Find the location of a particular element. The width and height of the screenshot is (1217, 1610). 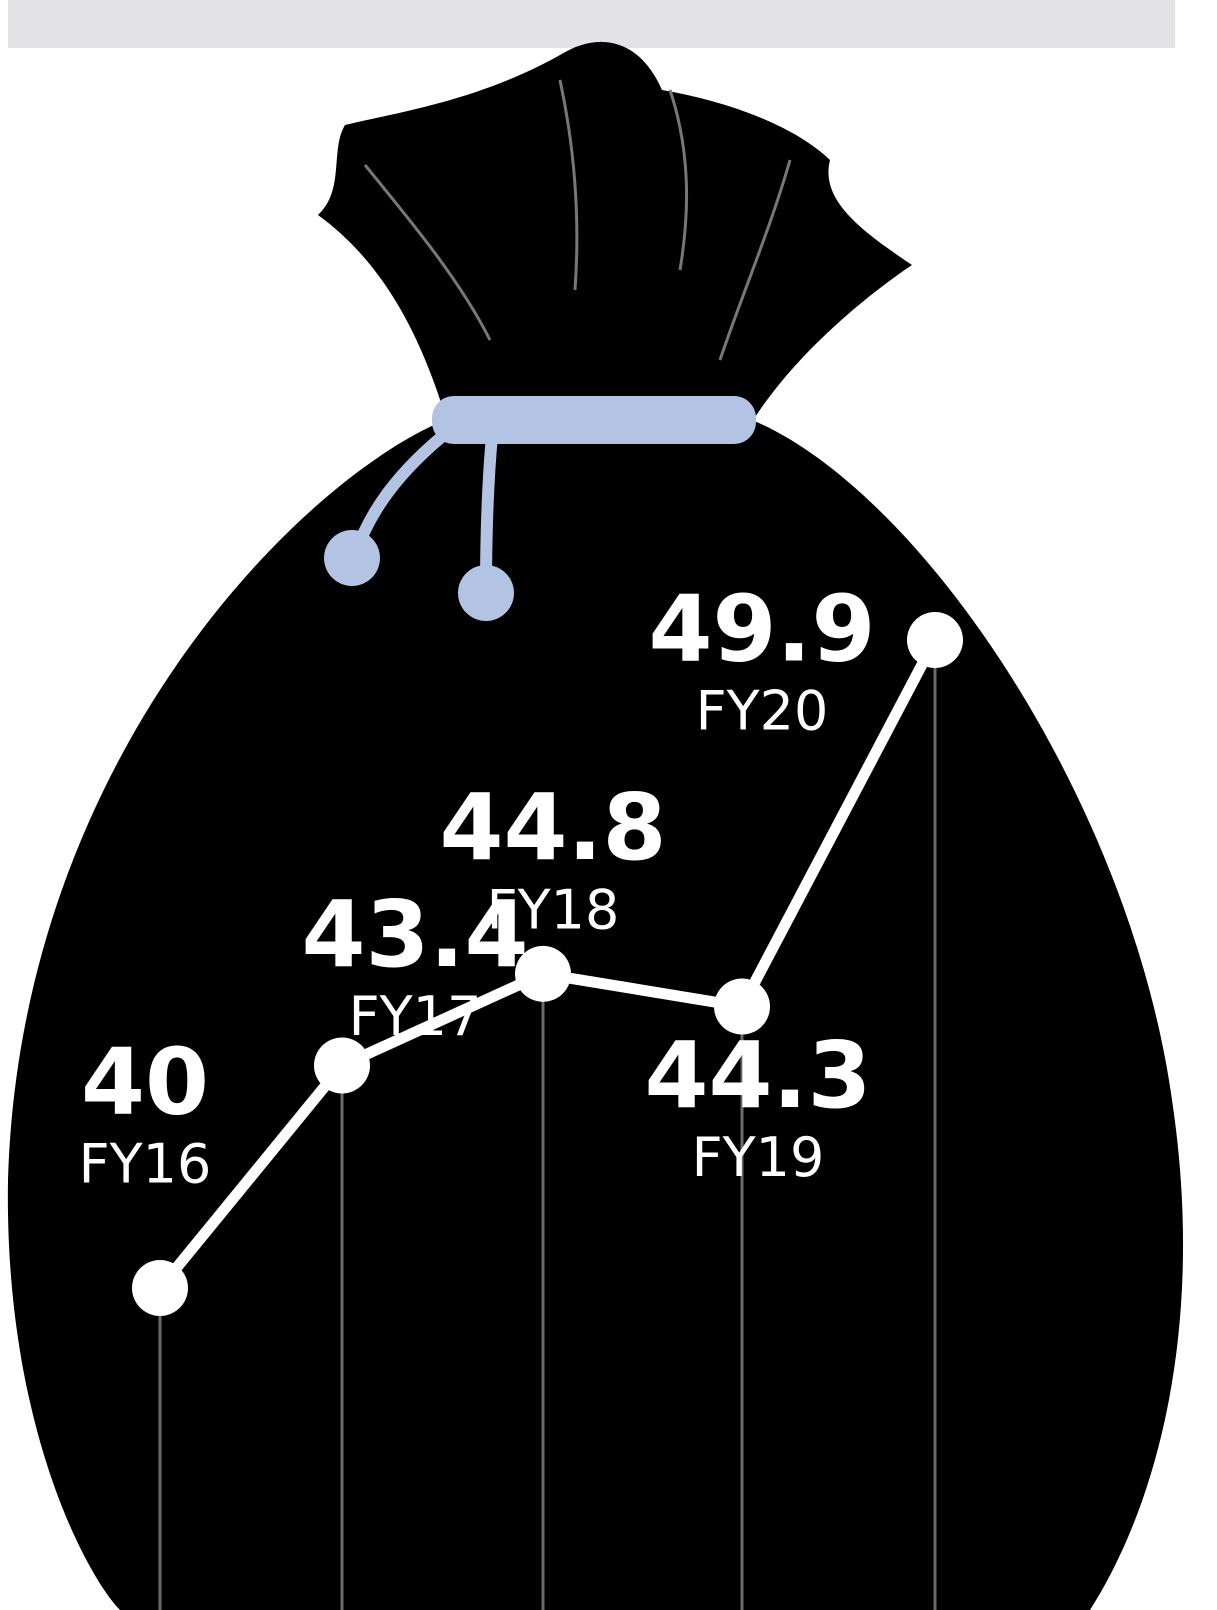

bag-tie is located at coordinates (540, 508).